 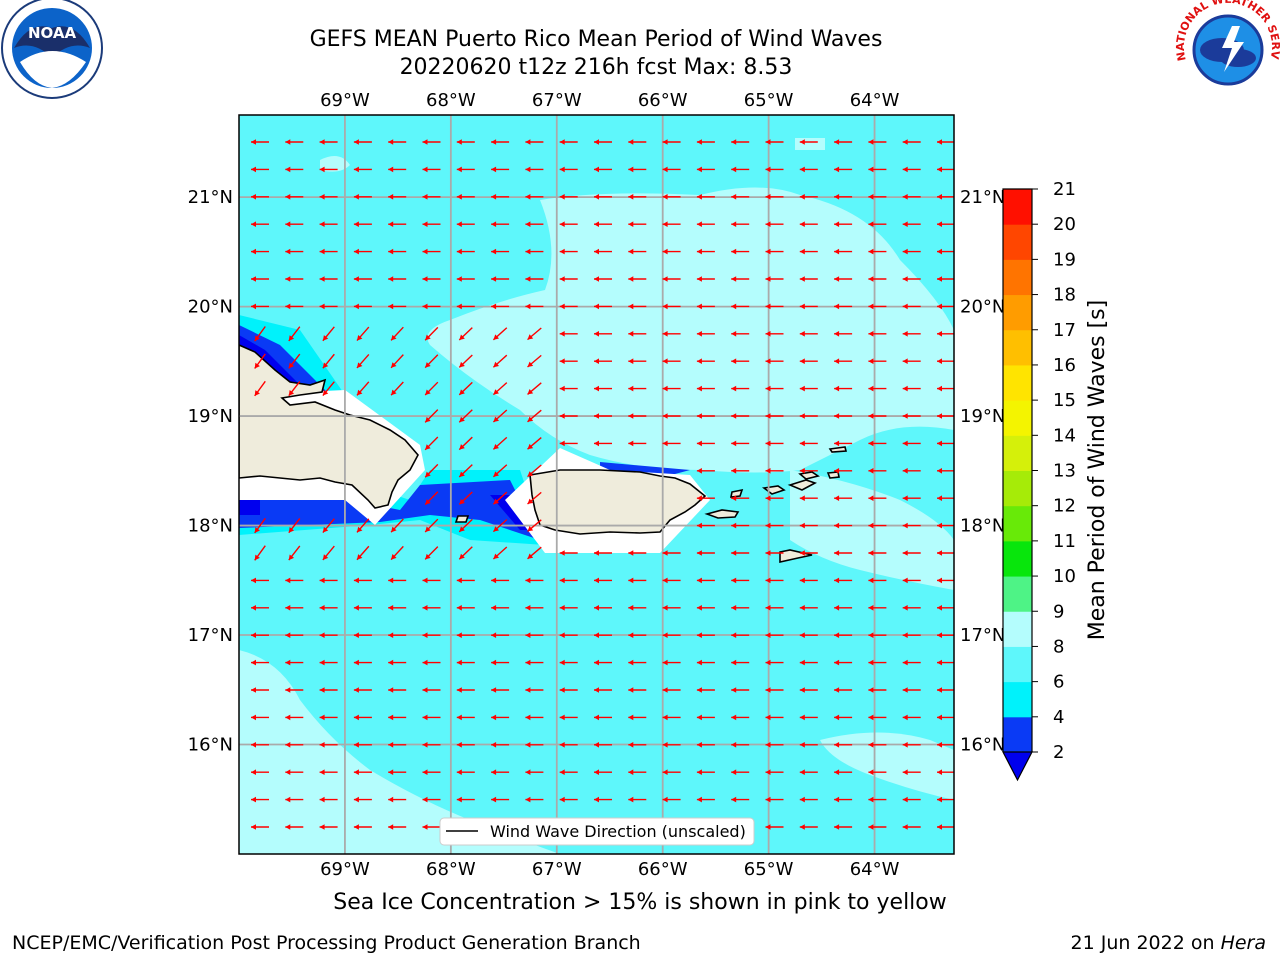 I want to click on colorbar-tick-label: 4, so click(x=1058, y=717).